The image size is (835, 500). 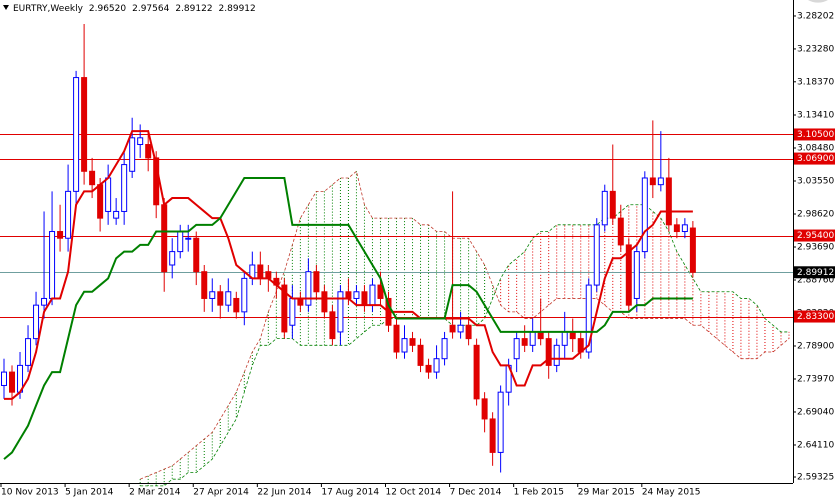 I want to click on y-tick-label: 2.73970, so click(x=815, y=379).